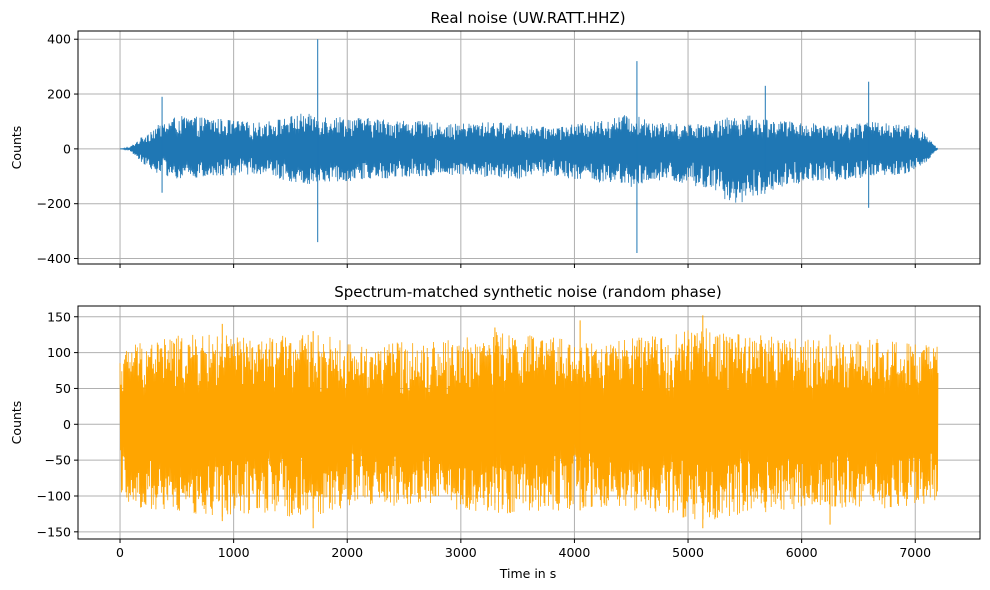  What do you see at coordinates (527, 18) in the screenshot?
I see `chart-title: Real noise (UW.RATT.HHZ)` at bounding box center [527, 18].